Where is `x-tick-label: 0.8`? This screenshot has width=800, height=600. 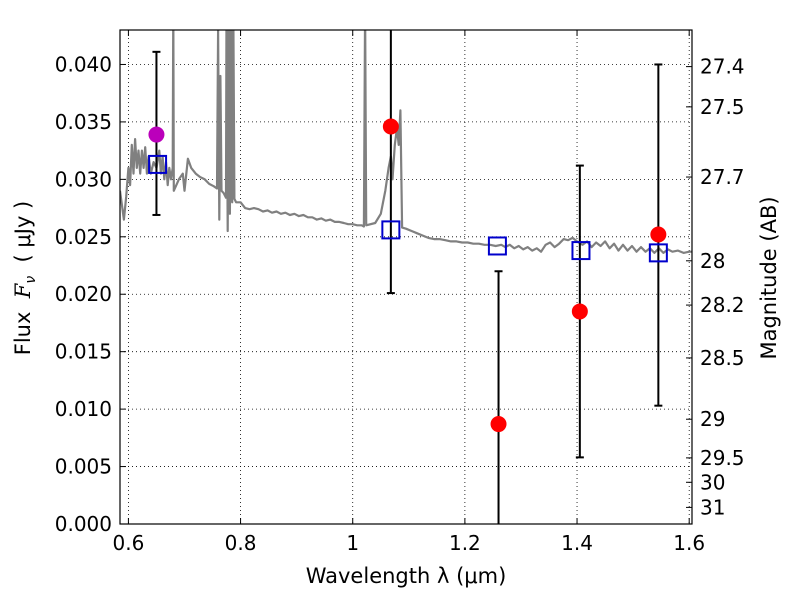
x-tick-label: 0.8 is located at coordinates (241, 543).